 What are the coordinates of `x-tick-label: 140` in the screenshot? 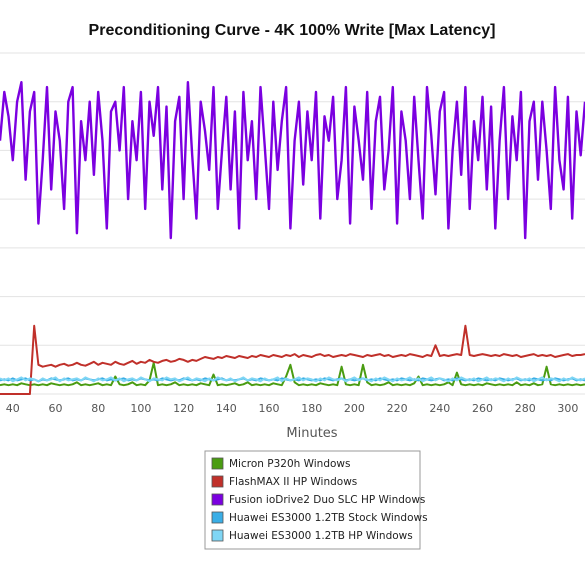 It's located at (226, 408).